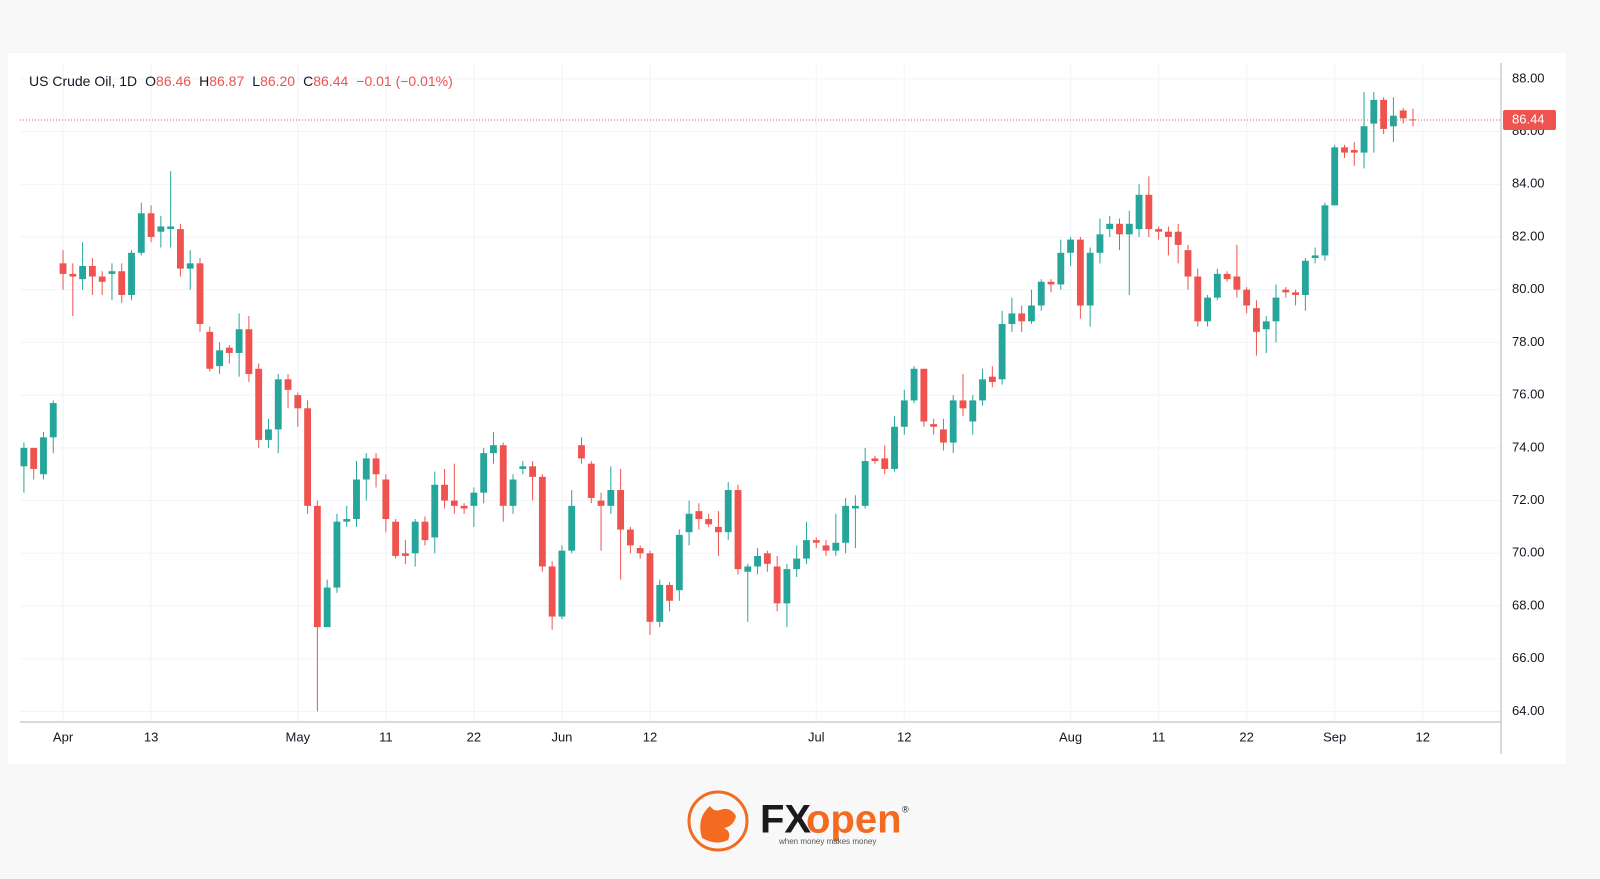 The width and height of the screenshot is (1600, 879). What do you see at coordinates (1528, 235) in the screenshot?
I see `y-tick-label: 82.00` at bounding box center [1528, 235].